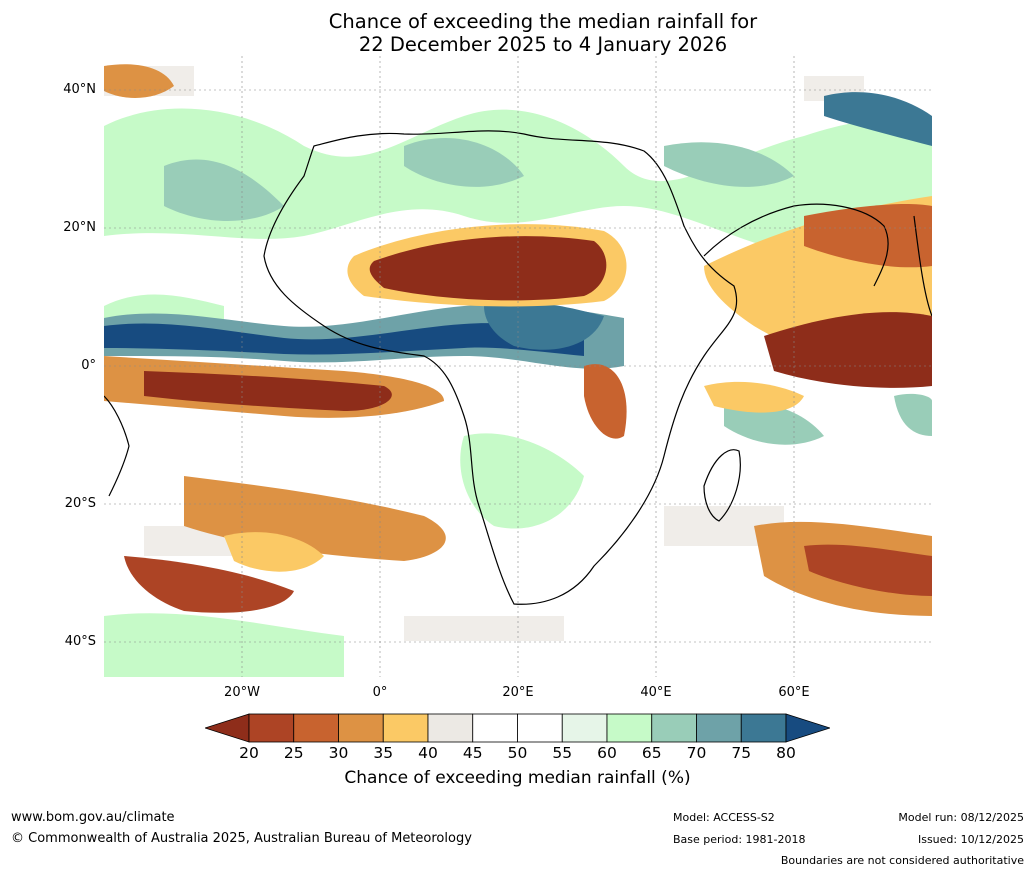  What do you see at coordinates (249, 753) in the screenshot?
I see `colorbar-tick-label: 20` at bounding box center [249, 753].